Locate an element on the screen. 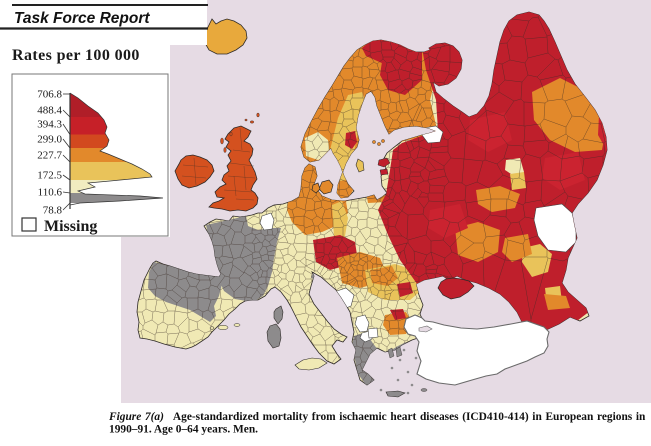 The height and width of the screenshot is (446, 651). svg-text: Task Force Report is located at coordinates (82, 18).